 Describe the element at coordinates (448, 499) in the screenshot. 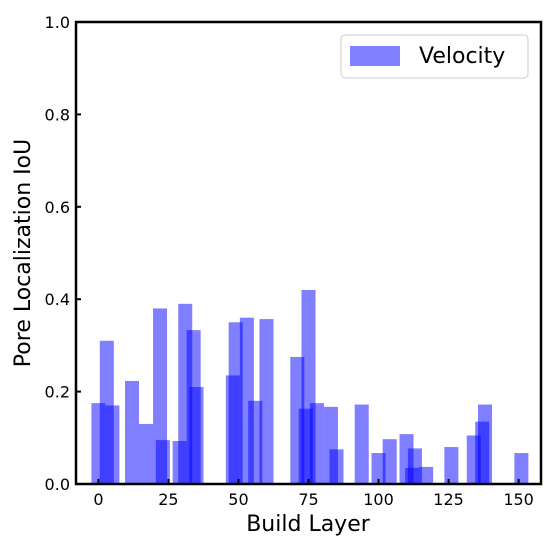

I see `x-tick-label: 125` at that location.